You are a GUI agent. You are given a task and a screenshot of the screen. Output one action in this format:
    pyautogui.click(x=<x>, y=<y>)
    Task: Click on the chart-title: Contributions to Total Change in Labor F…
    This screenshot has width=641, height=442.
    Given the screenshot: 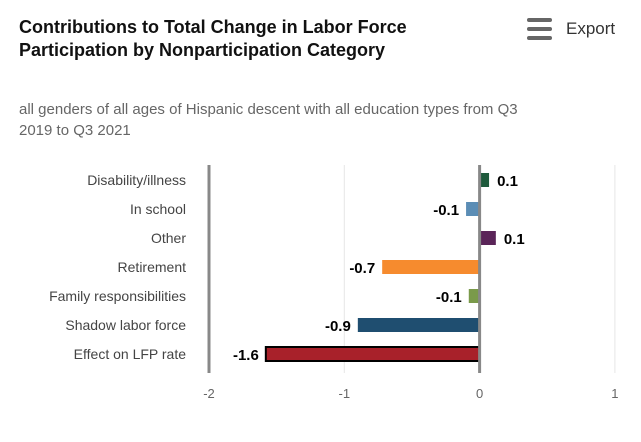 What is the action you would take?
    pyautogui.click(x=213, y=38)
    